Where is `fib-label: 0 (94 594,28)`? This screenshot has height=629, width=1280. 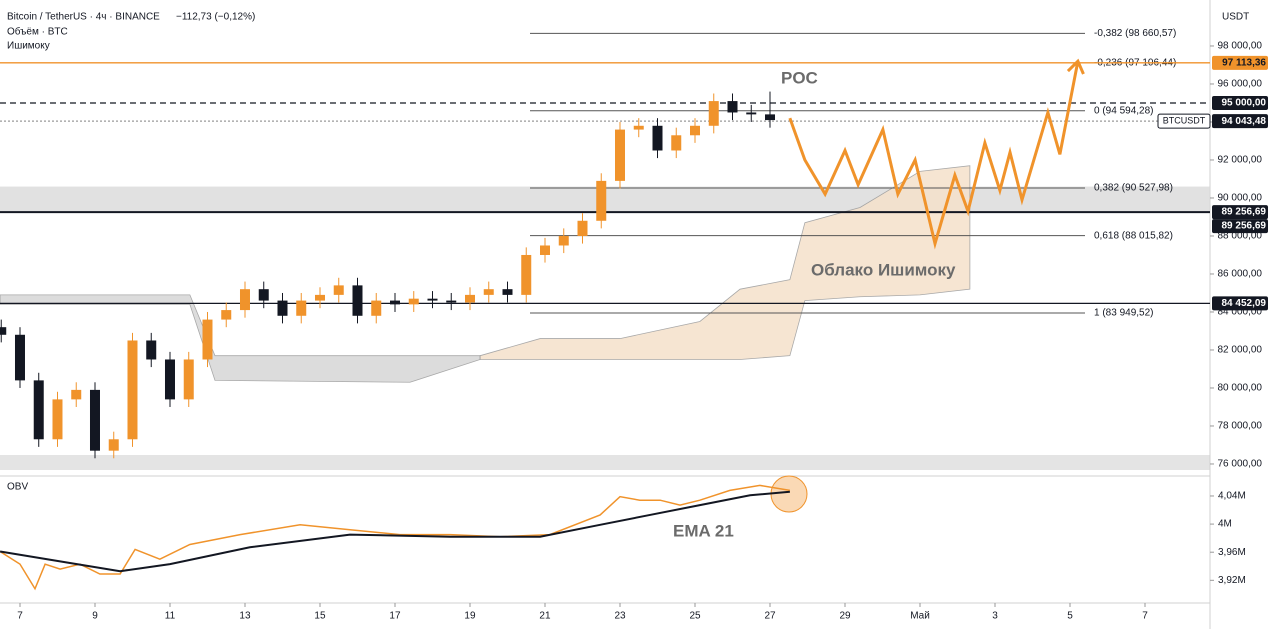 fib-label: 0 (94 594,28) is located at coordinates (1124, 110).